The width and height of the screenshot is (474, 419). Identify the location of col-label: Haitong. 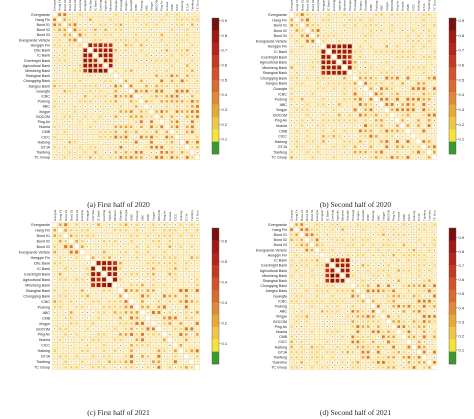
(181, 215).